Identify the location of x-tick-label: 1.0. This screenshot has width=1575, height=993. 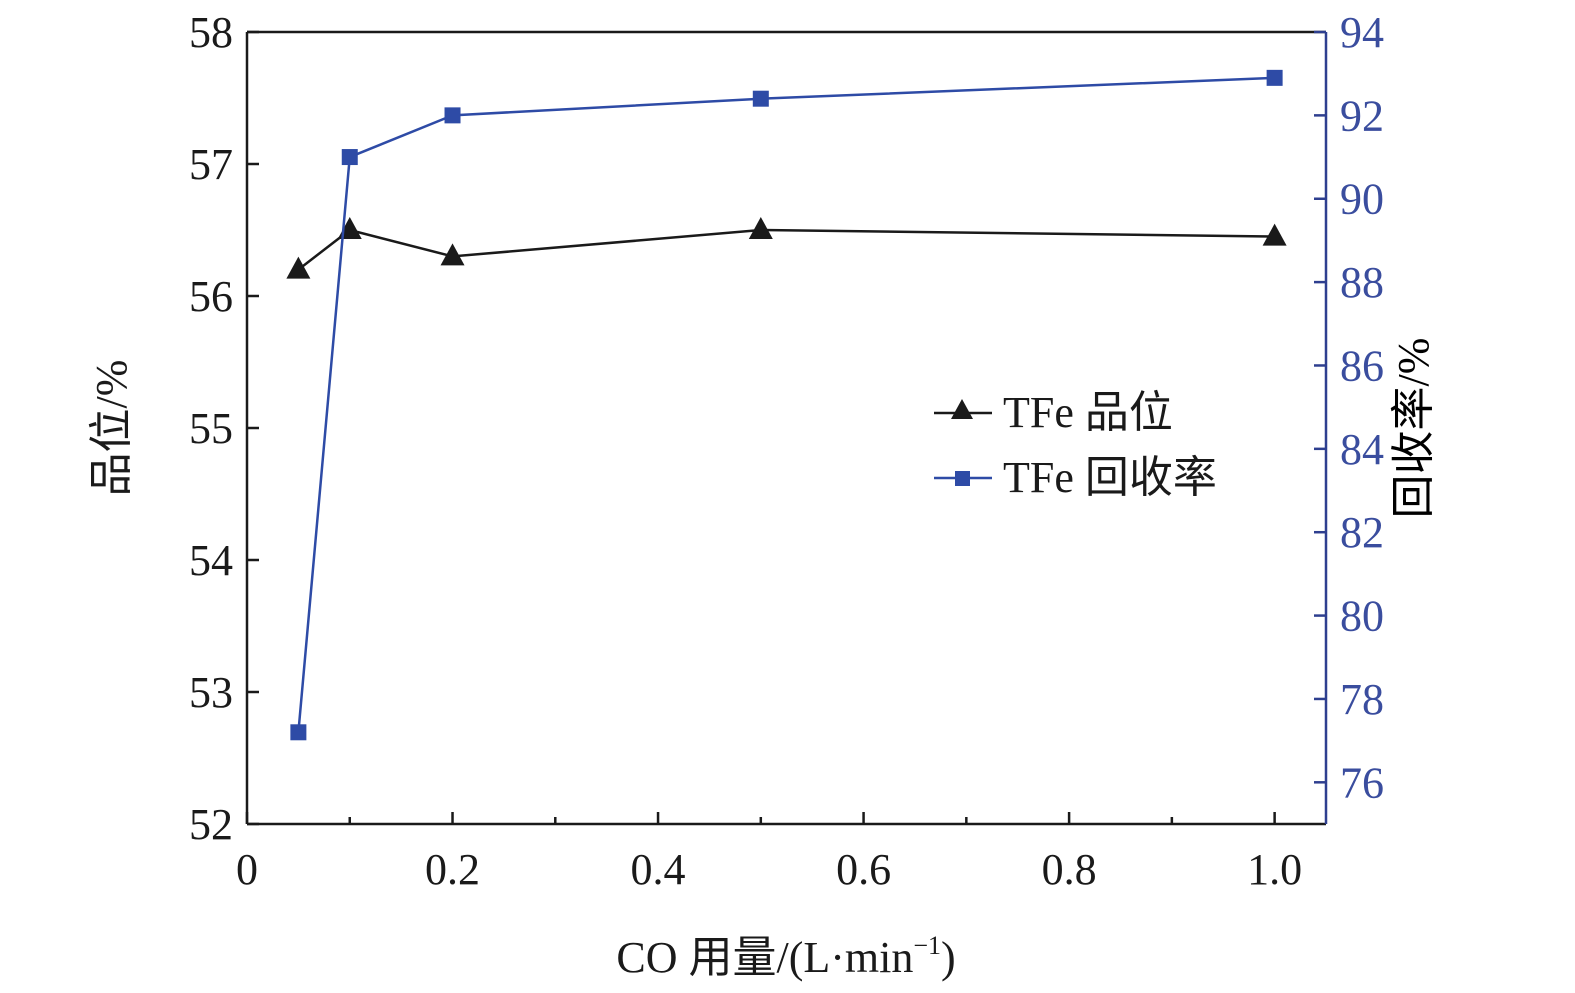
(1274, 869).